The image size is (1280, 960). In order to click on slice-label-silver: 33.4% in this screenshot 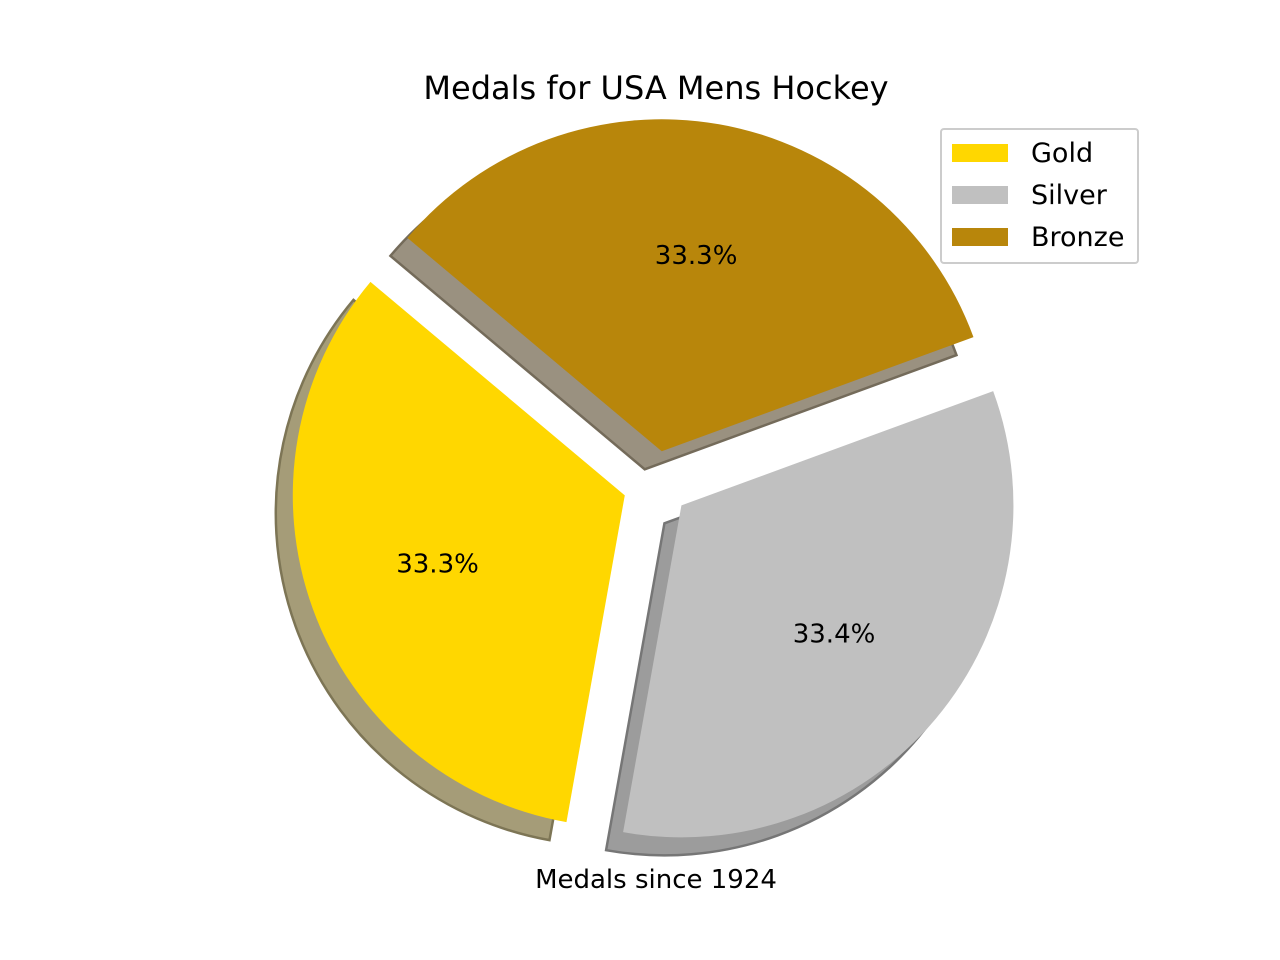, I will do `click(834, 634)`.